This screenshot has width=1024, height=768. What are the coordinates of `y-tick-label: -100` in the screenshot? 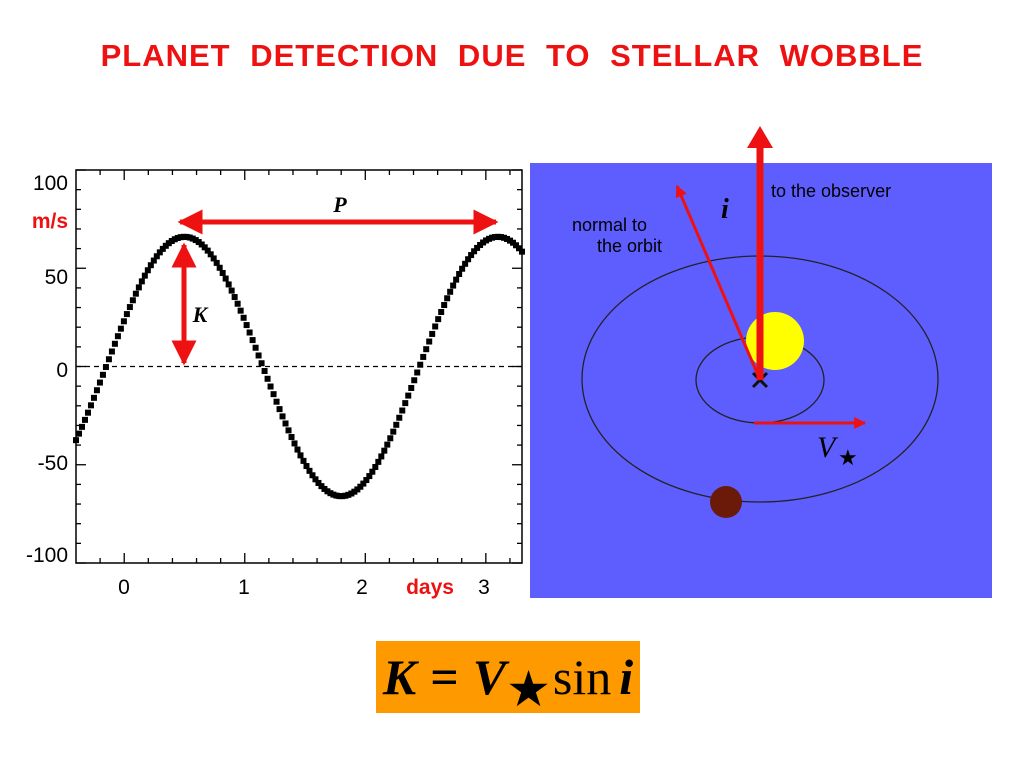 It's located at (47, 555).